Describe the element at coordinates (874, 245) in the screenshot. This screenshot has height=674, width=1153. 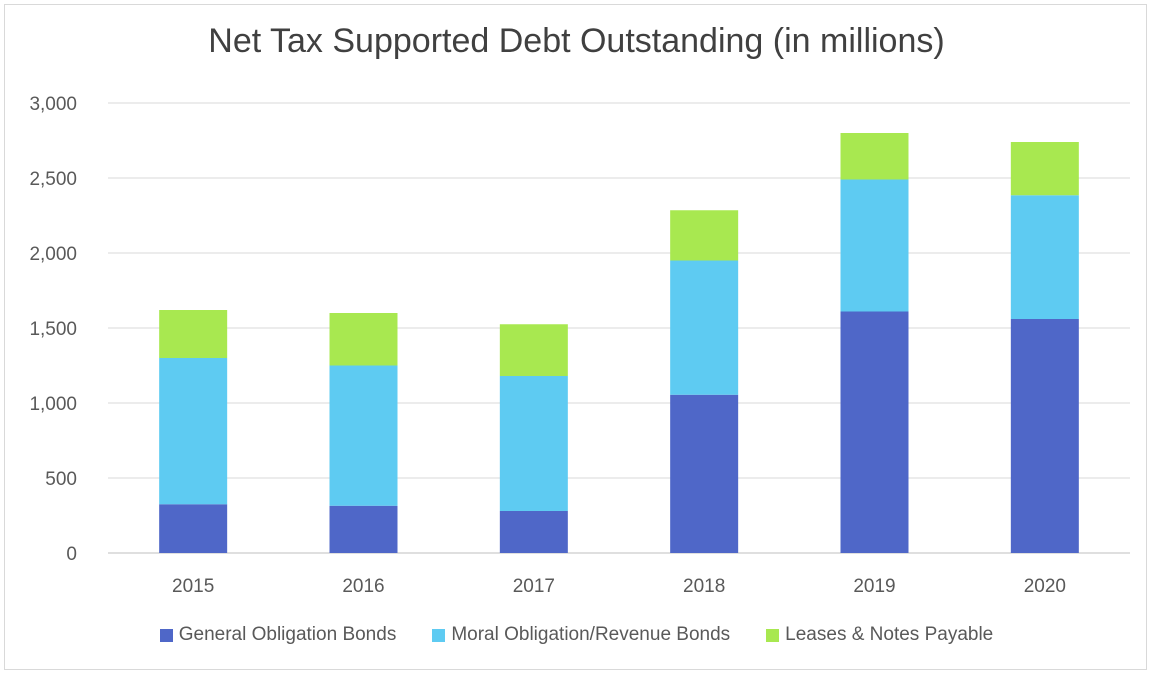
I see `bar-moral-obligation-revenue-bonds-2019` at that location.